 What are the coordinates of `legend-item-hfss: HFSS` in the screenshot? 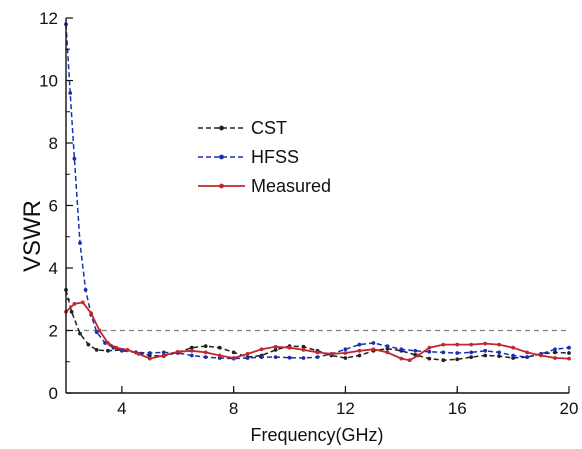 It's located at (248, 157).